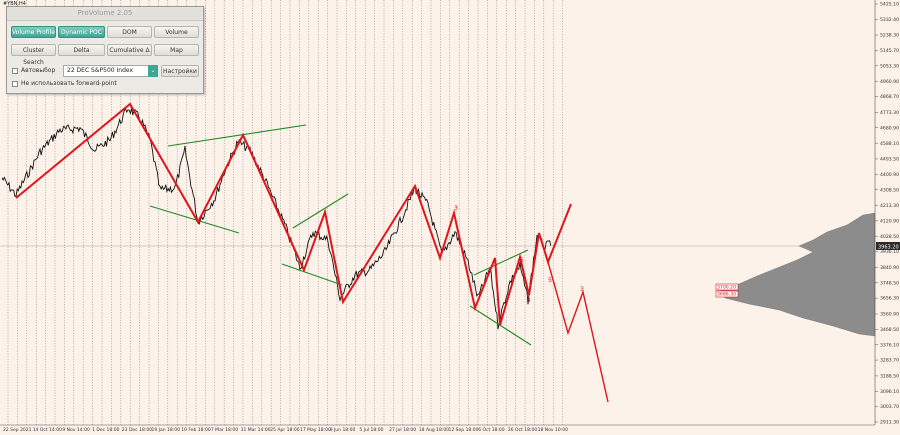 This screenshot has width=900, height=435. I want to click on dom-button: DOM, so click(129, 32).